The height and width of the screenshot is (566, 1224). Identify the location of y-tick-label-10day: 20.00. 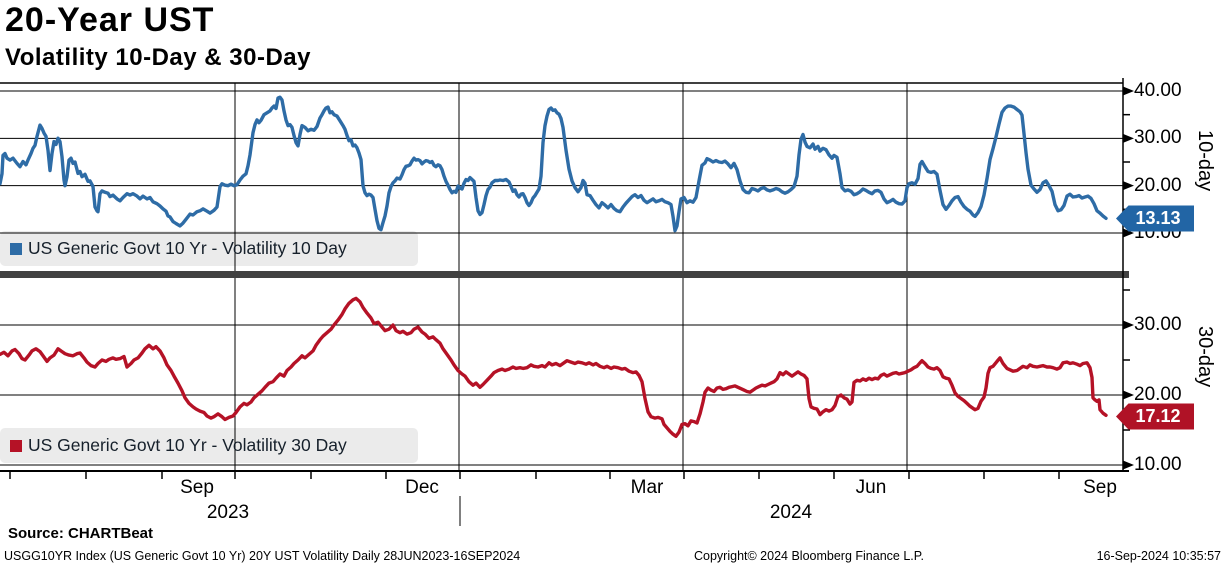
(1158, 185).